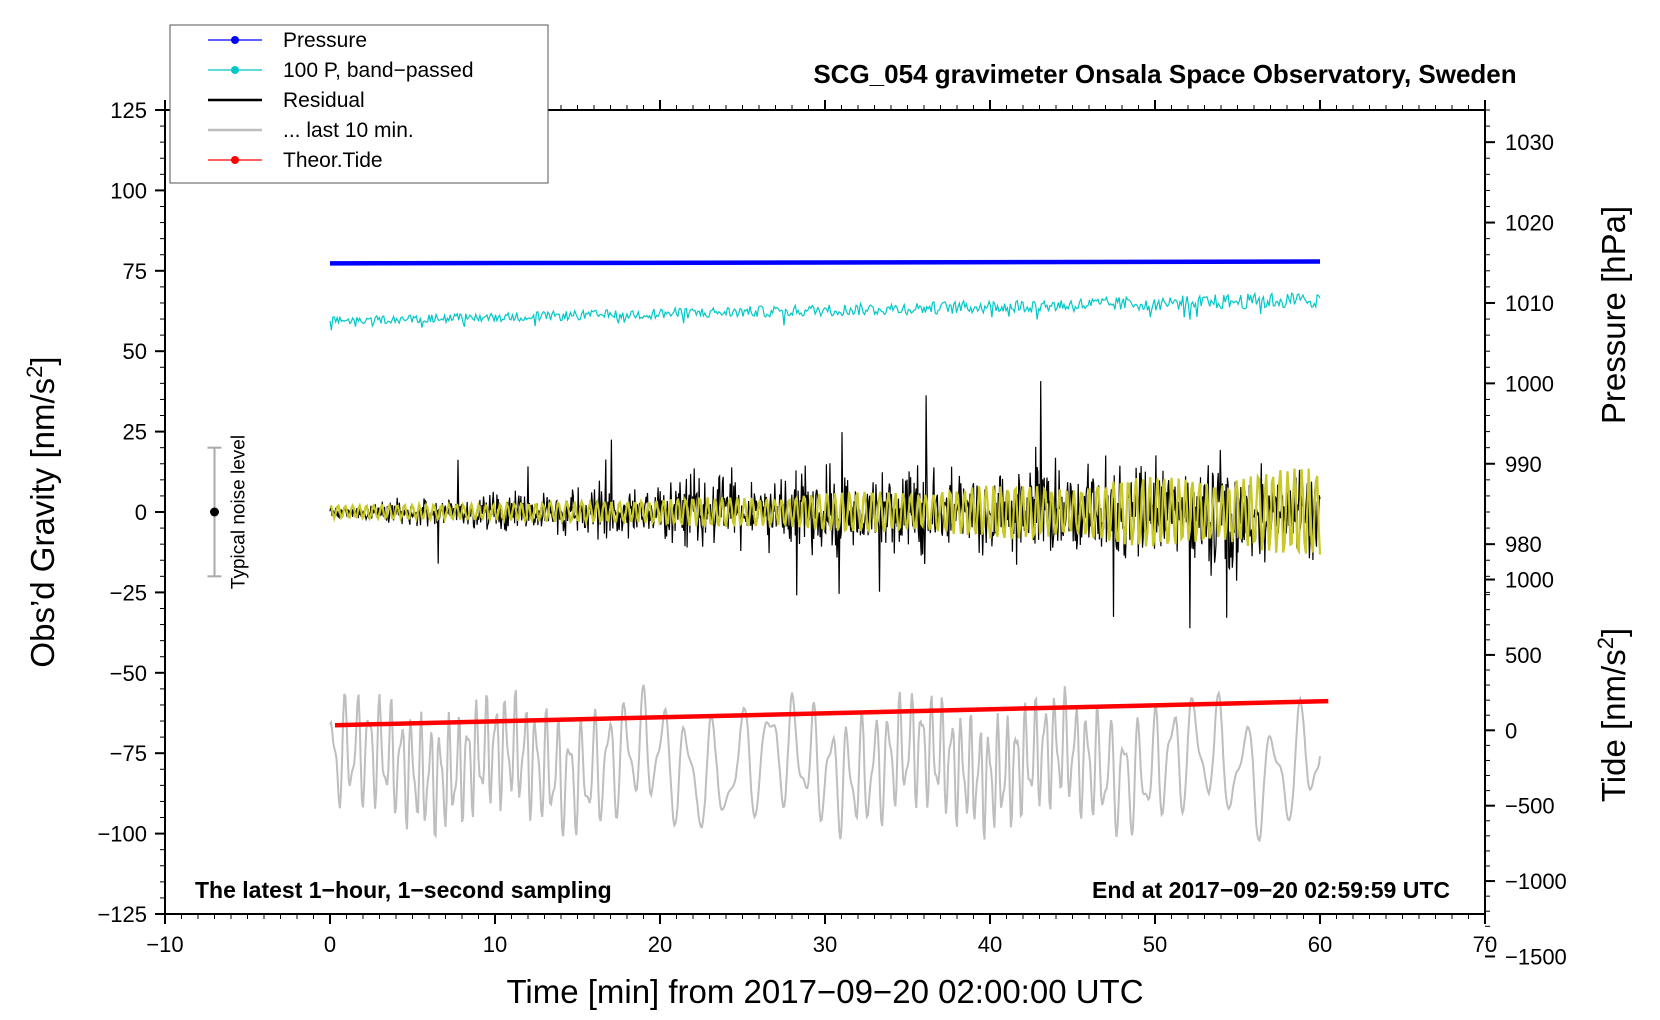 This screenshot has height=1020, width=1660. What do you see at coordinates (1529, 223) in the screenshot?
I see `pressure-tick-label: 1020` at bounding box center [1529, 223].